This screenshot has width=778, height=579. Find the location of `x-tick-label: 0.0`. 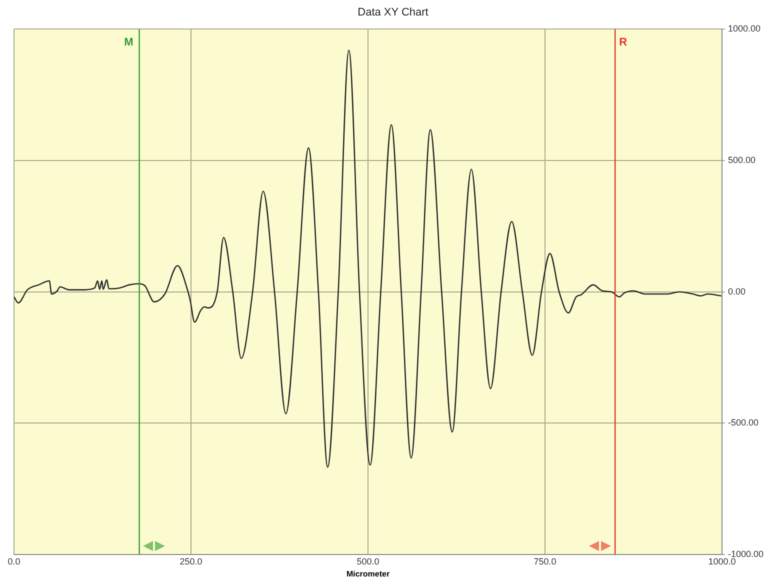

x-tick-label: 0.0 is located at coordinates (14, 561).